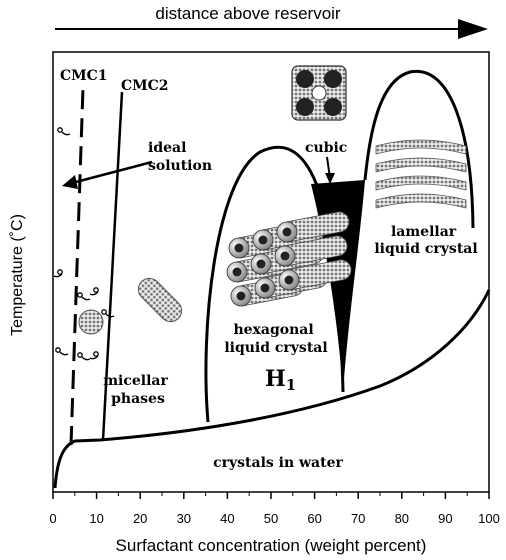  I want to click on distance-arrow: distance above reservoir, so click(271, 21).